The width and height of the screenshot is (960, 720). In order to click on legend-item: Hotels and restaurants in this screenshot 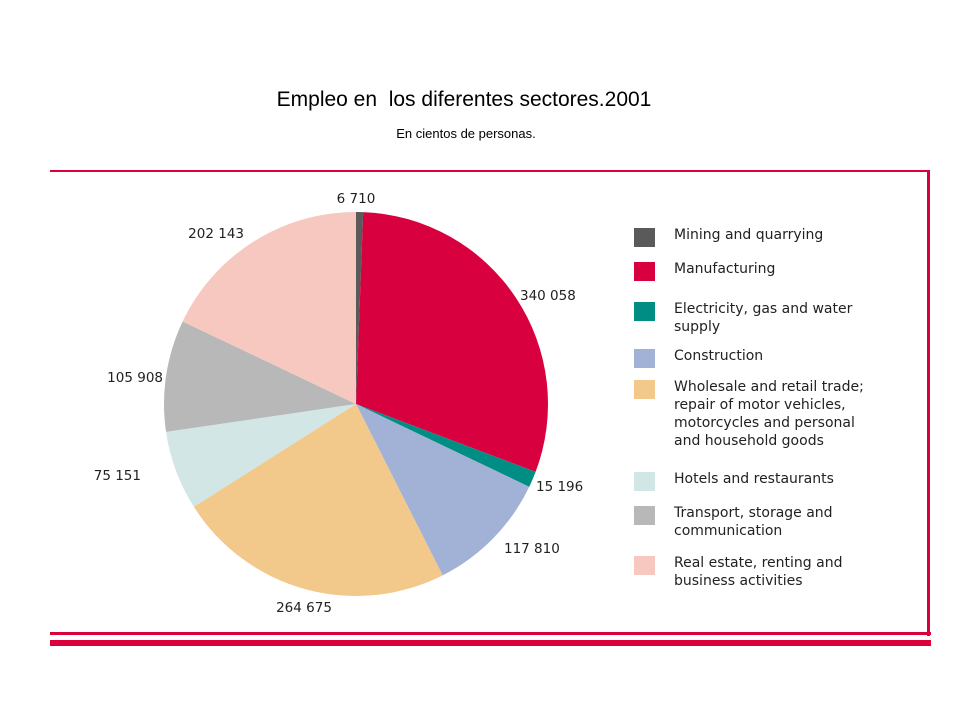, I will do `click(734, 480)`.